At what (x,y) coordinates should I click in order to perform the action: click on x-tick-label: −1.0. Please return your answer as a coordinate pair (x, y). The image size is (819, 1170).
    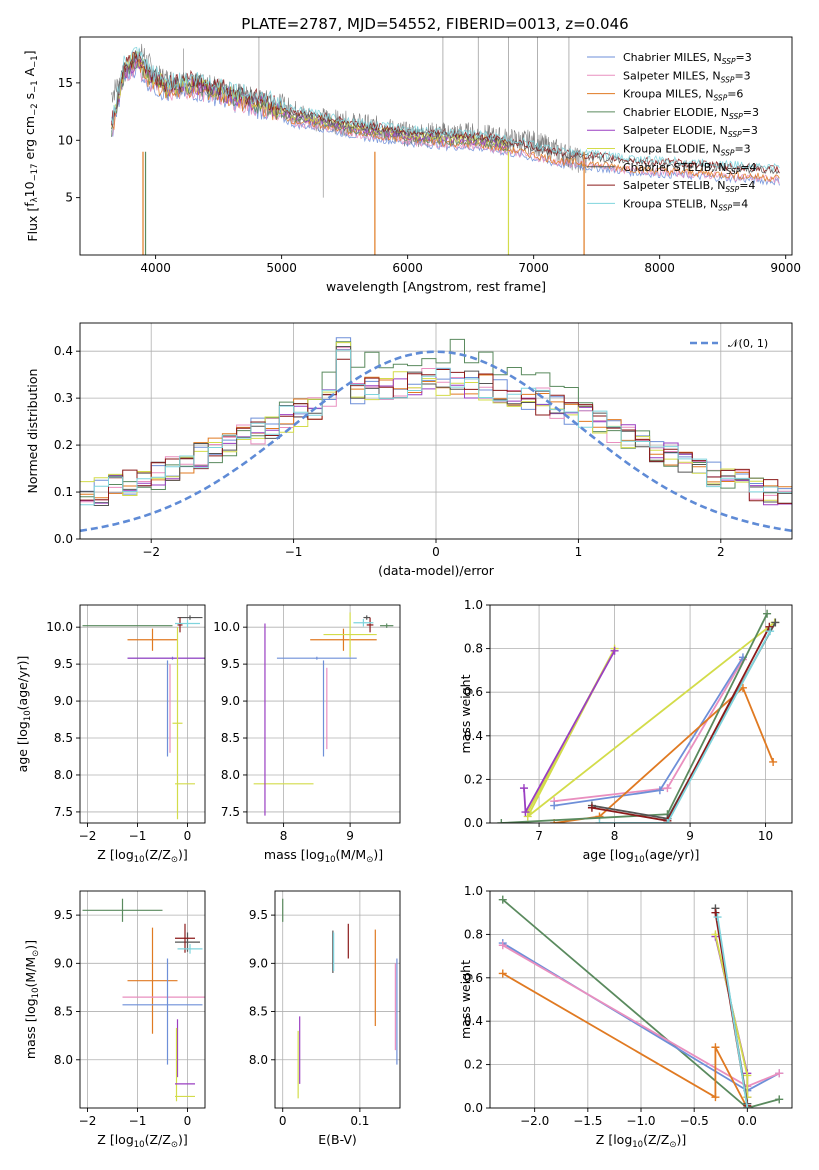
    Looking at the image, I should click on (640, 1121).